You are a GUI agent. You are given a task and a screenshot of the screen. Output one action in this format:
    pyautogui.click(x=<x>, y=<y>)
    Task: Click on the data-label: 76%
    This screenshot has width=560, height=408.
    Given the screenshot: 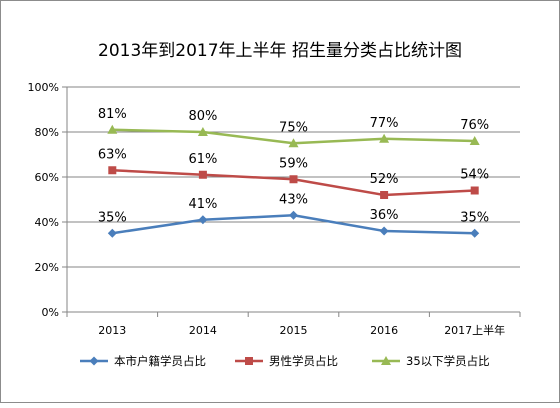 What is the action you would take?
    pyautogui.click(x=474, y=125)
    